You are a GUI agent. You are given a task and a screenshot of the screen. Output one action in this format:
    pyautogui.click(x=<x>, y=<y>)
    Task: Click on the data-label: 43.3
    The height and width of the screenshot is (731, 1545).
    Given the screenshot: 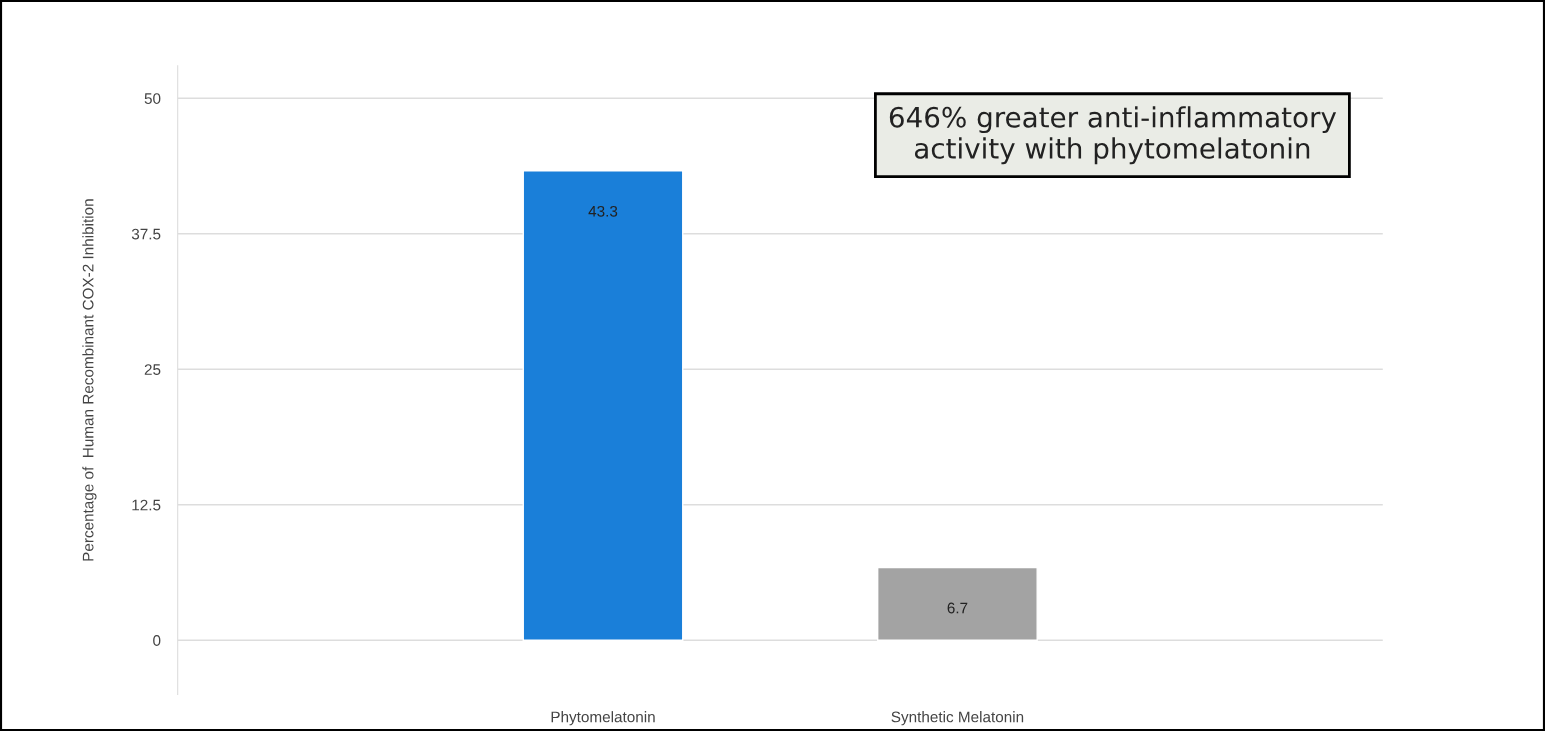 What is the action you would take?
    pyautogui.click(x=603, y=211)
    